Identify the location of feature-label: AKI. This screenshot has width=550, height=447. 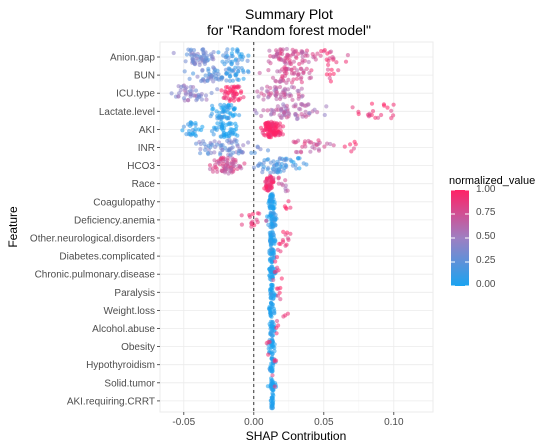
(147, 130).